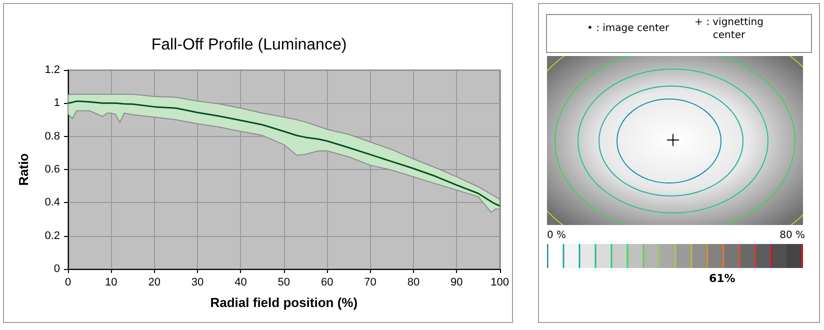 This screenshot has height=330, width=824. Describe the element at coordinates (284, 282) in the screenshot. I see `x-tick-label: 50` at that location.